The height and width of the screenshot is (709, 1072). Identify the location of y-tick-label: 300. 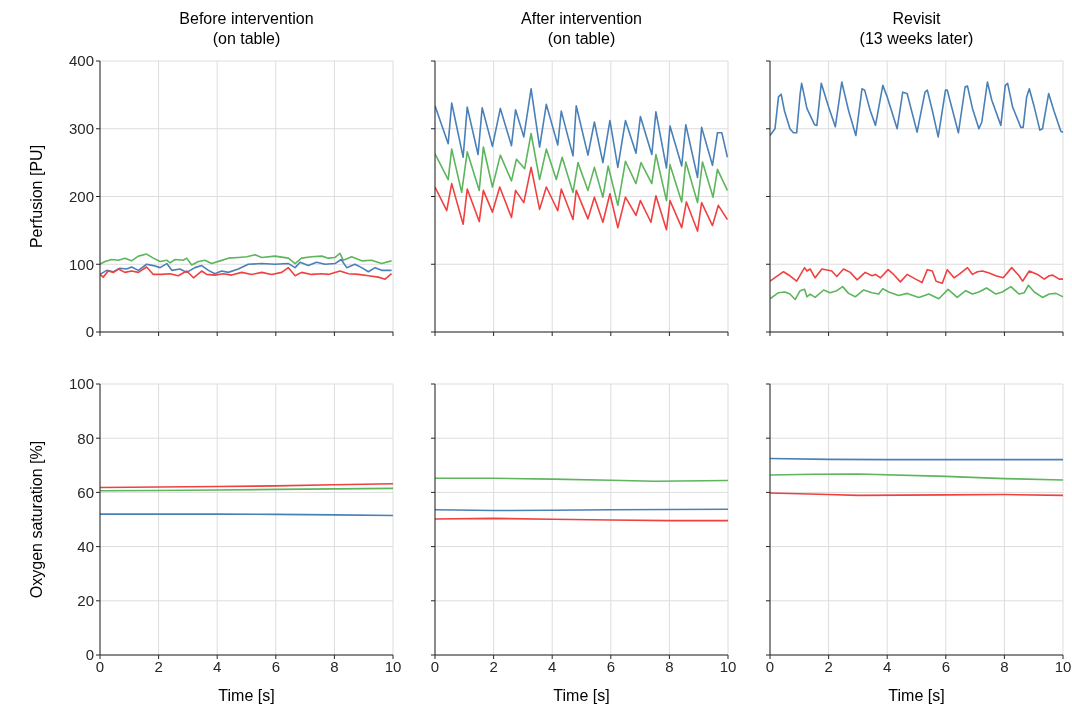
(81, 129).